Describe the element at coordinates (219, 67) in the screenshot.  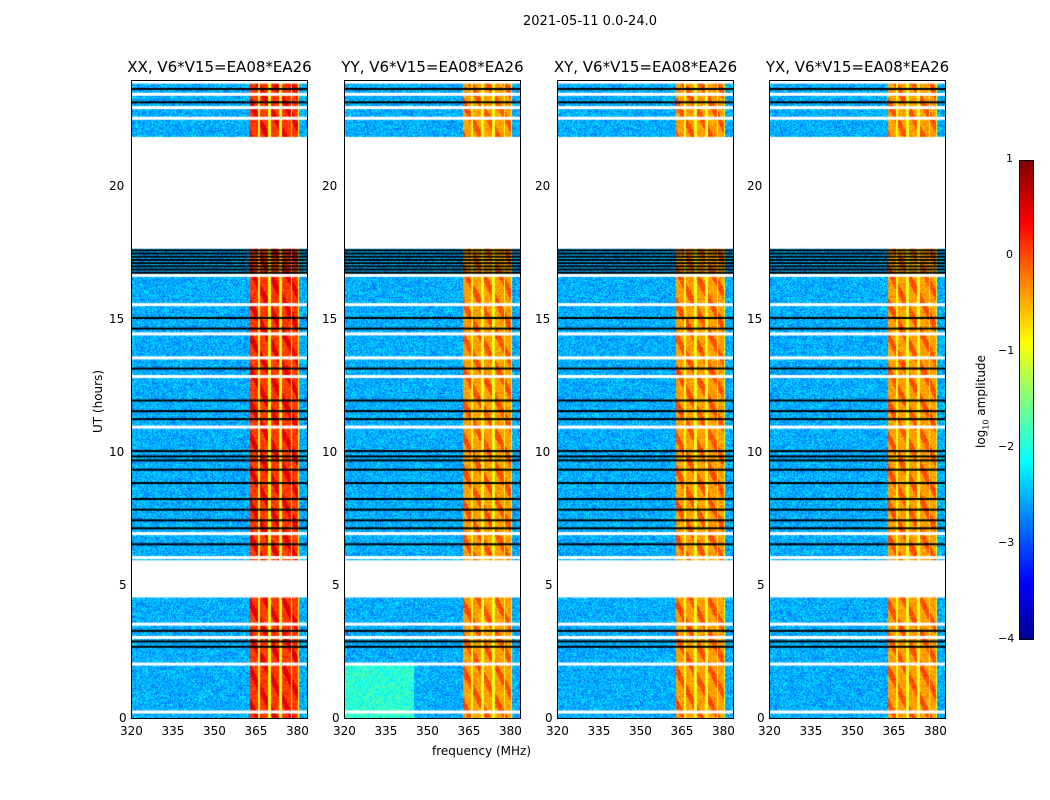
I see `panel-title: XX, V6*V15=EA08*EA26` at that location.